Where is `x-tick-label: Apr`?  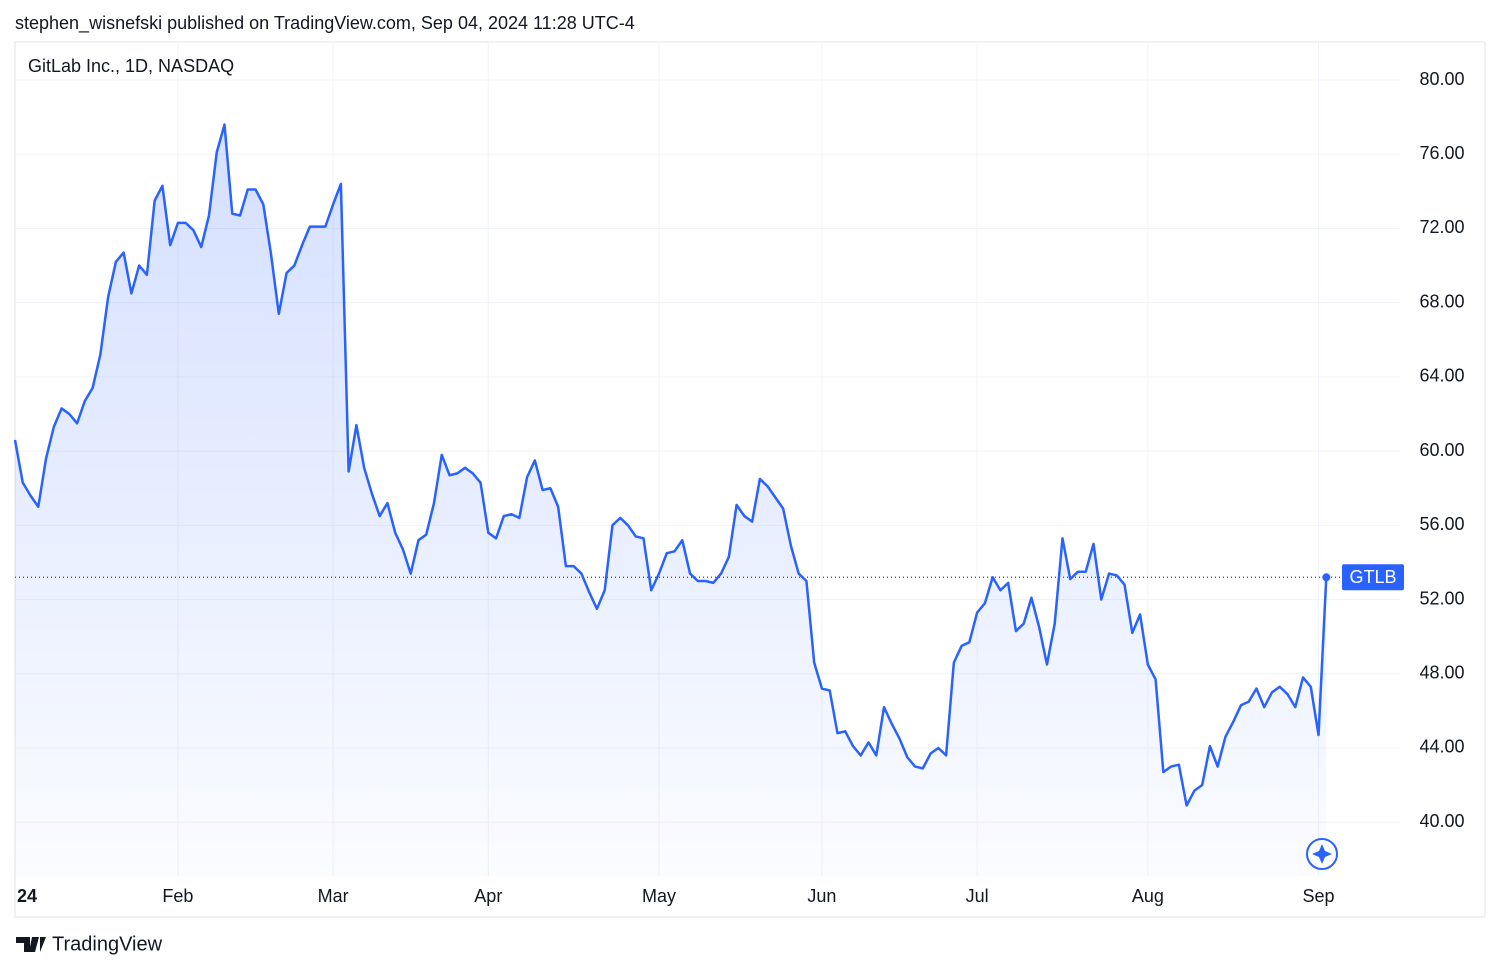
x-tick-label: Apr is located at coordinates (488, 896).